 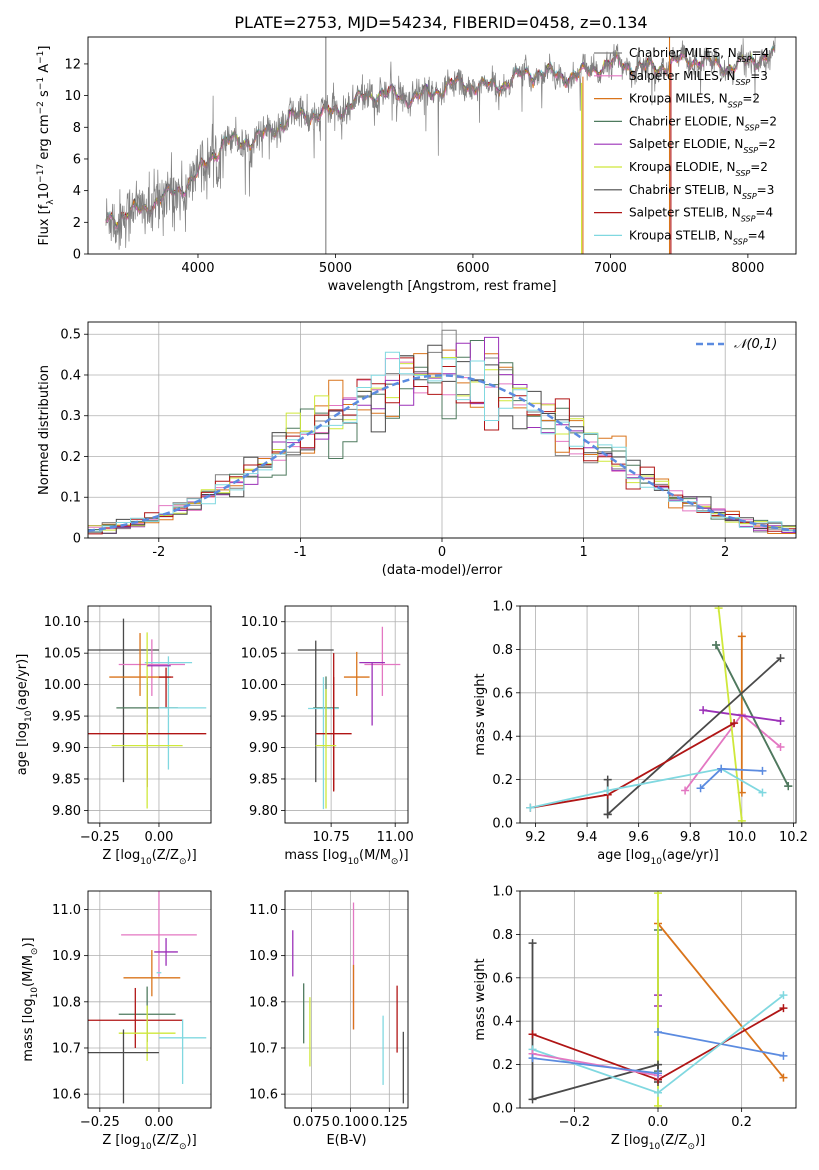 I want to click on x-tick-label: 0.125, so click(x=389, y=1122).